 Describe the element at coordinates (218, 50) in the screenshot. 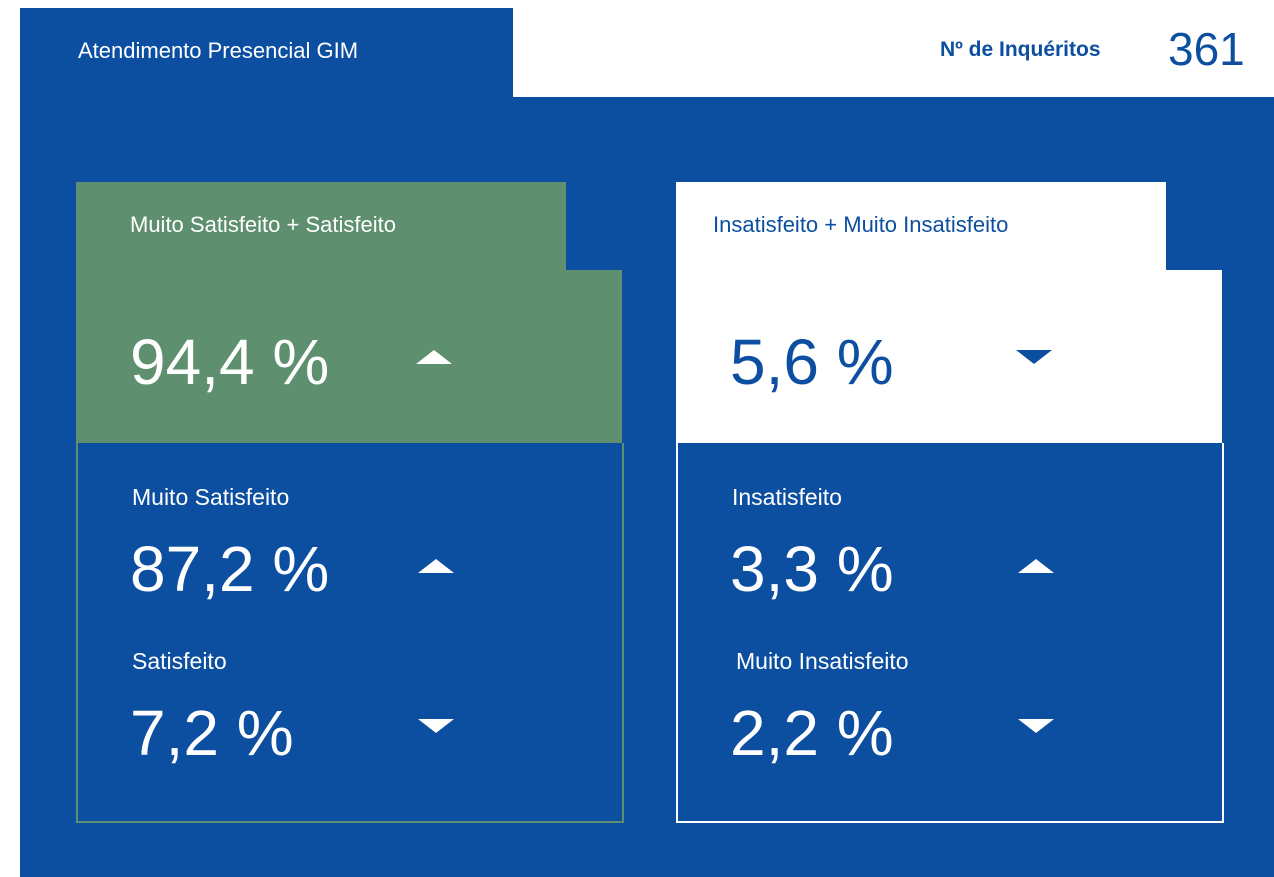

I see `header-title: Atendimento Presencial GIM` at that location.